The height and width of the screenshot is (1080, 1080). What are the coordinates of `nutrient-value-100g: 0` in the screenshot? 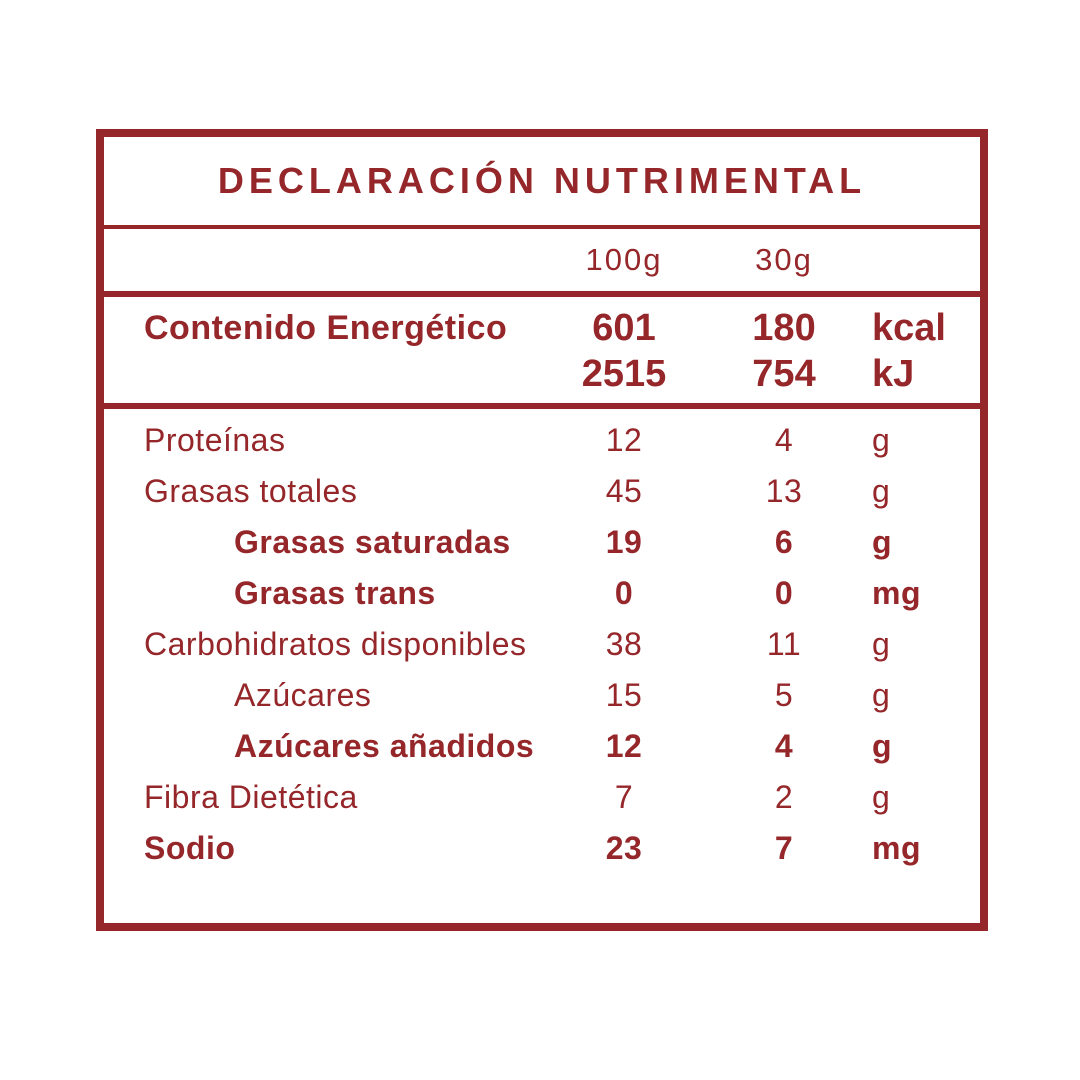 It's located at (624, 593).